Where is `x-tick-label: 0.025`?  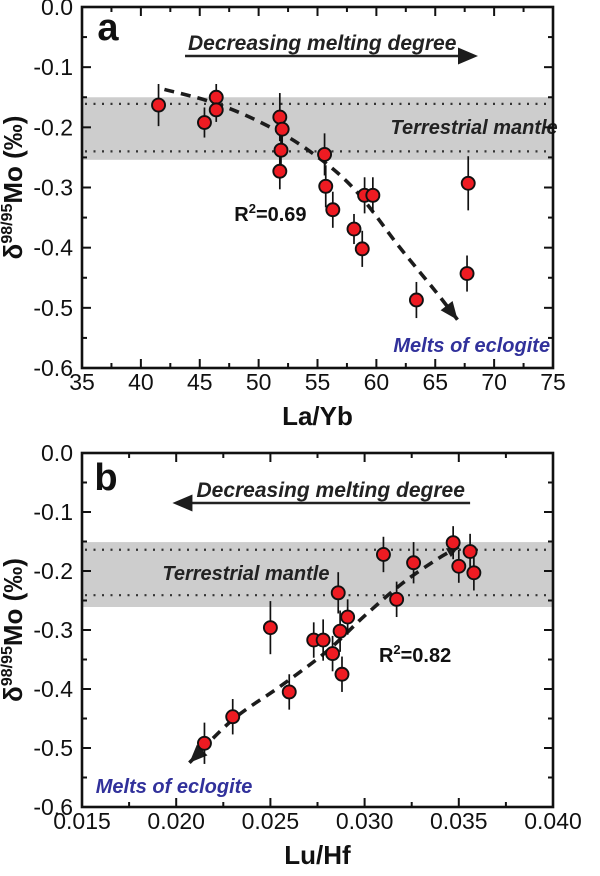
x-tick-label: 0.025 is located at coordinates (271, 821).